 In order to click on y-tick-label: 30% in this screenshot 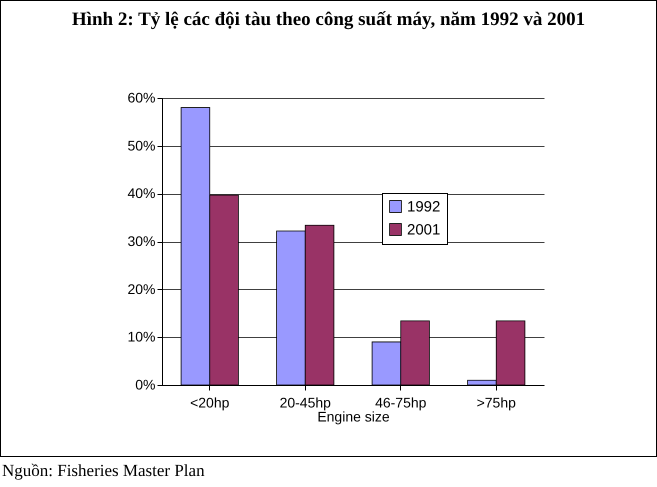, I will do `click(141, 241)`.